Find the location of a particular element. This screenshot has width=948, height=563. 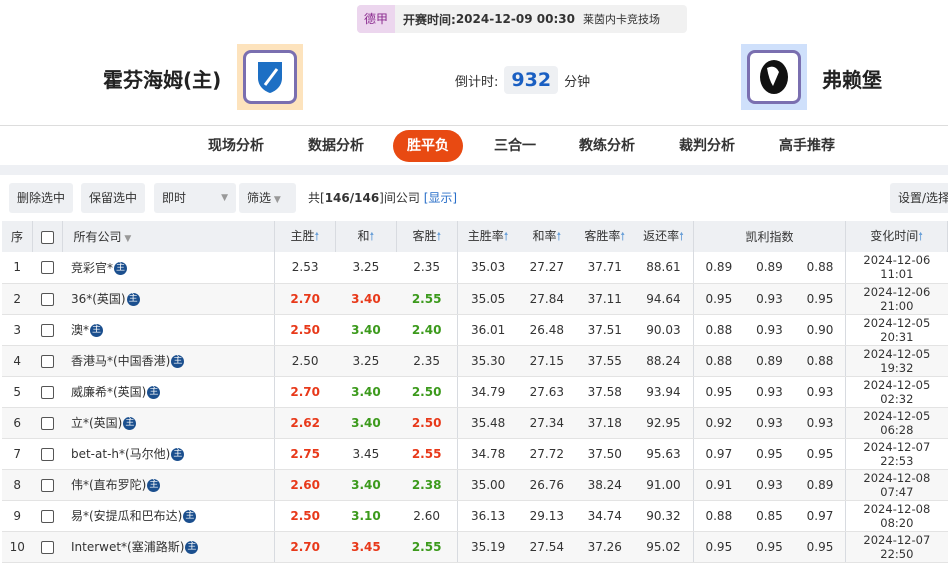

home-team-logo is located at coordinates (270, 77).